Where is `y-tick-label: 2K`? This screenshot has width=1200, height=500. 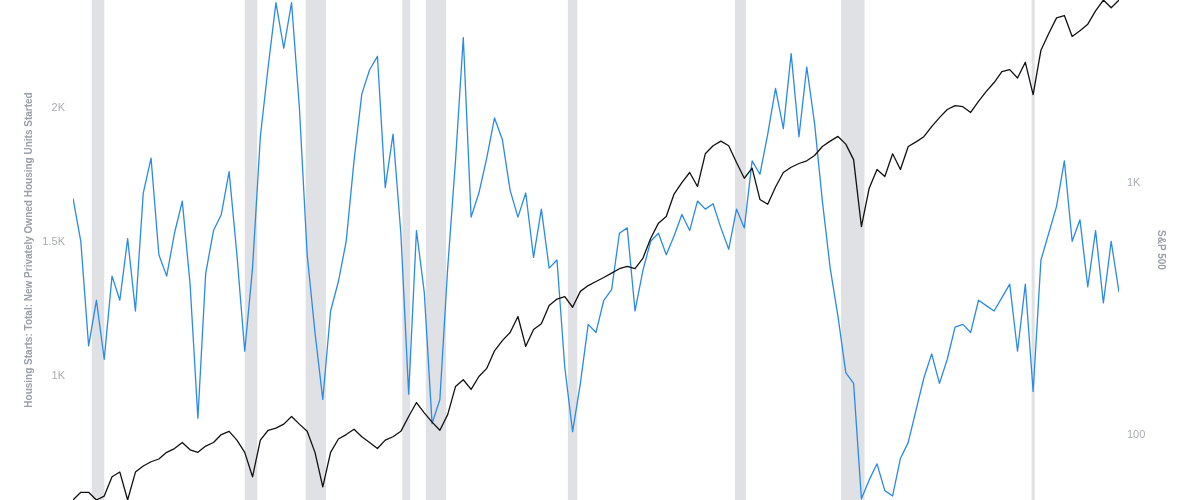 y-tick-label: 2K is located at coordinates (58, 107).